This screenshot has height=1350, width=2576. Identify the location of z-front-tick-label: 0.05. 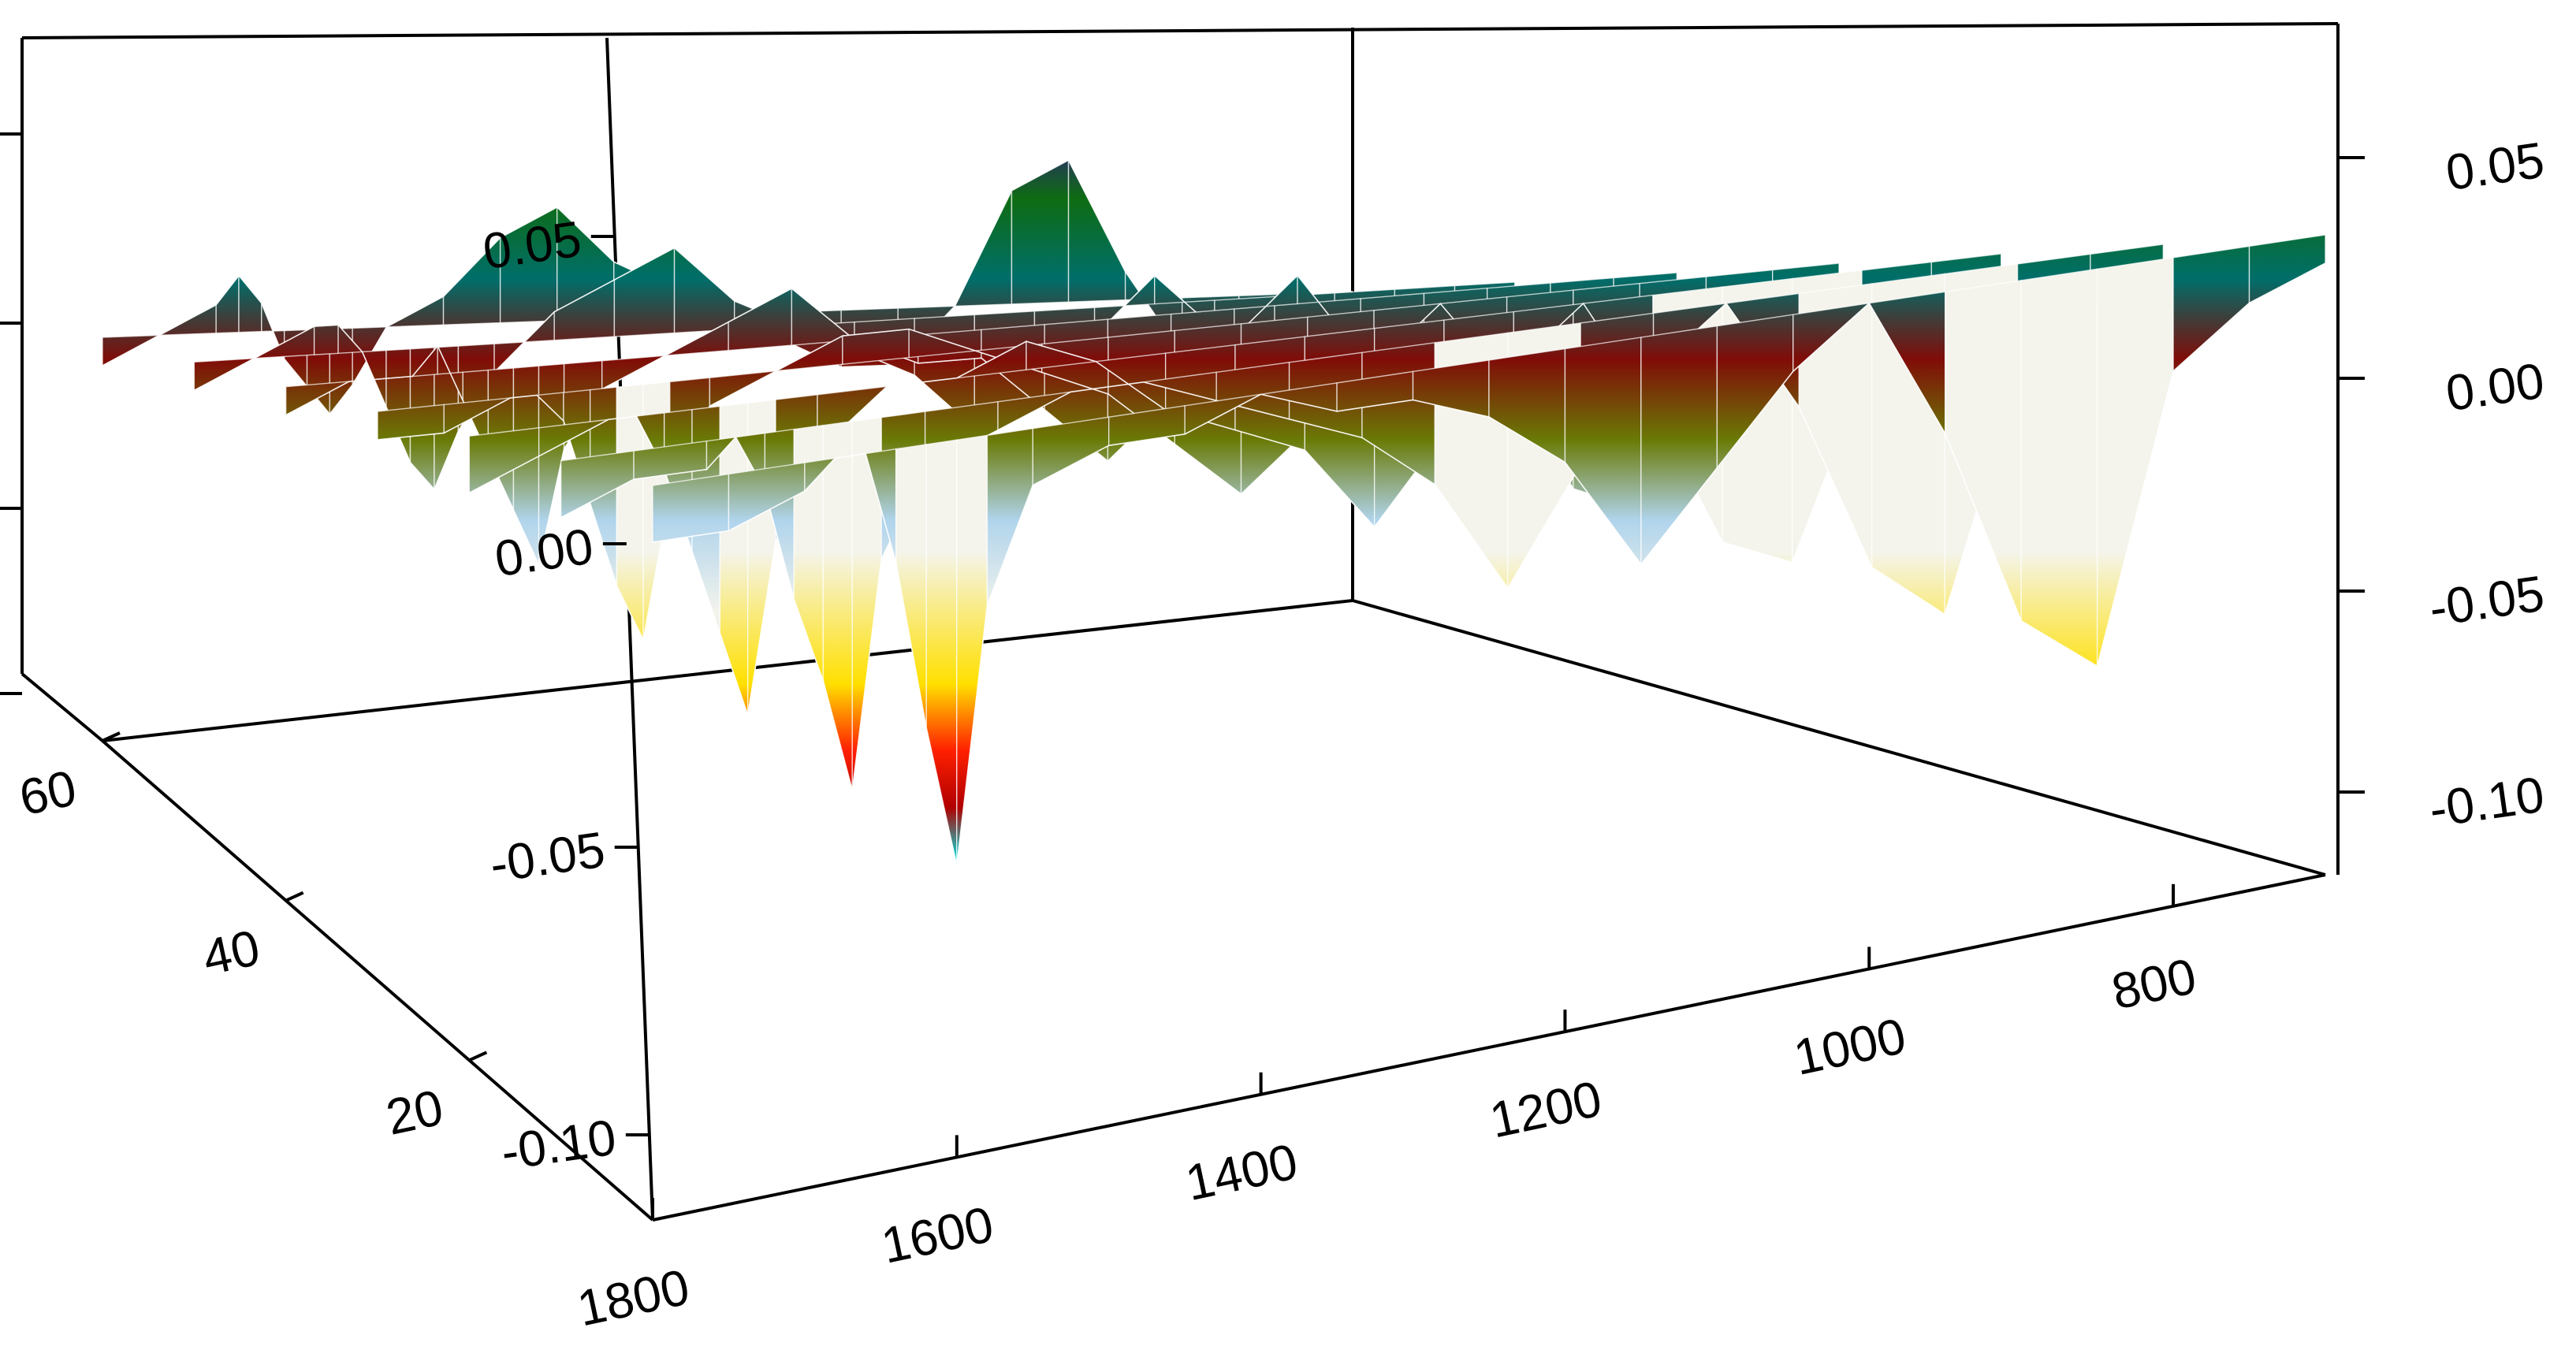
(531, 245).